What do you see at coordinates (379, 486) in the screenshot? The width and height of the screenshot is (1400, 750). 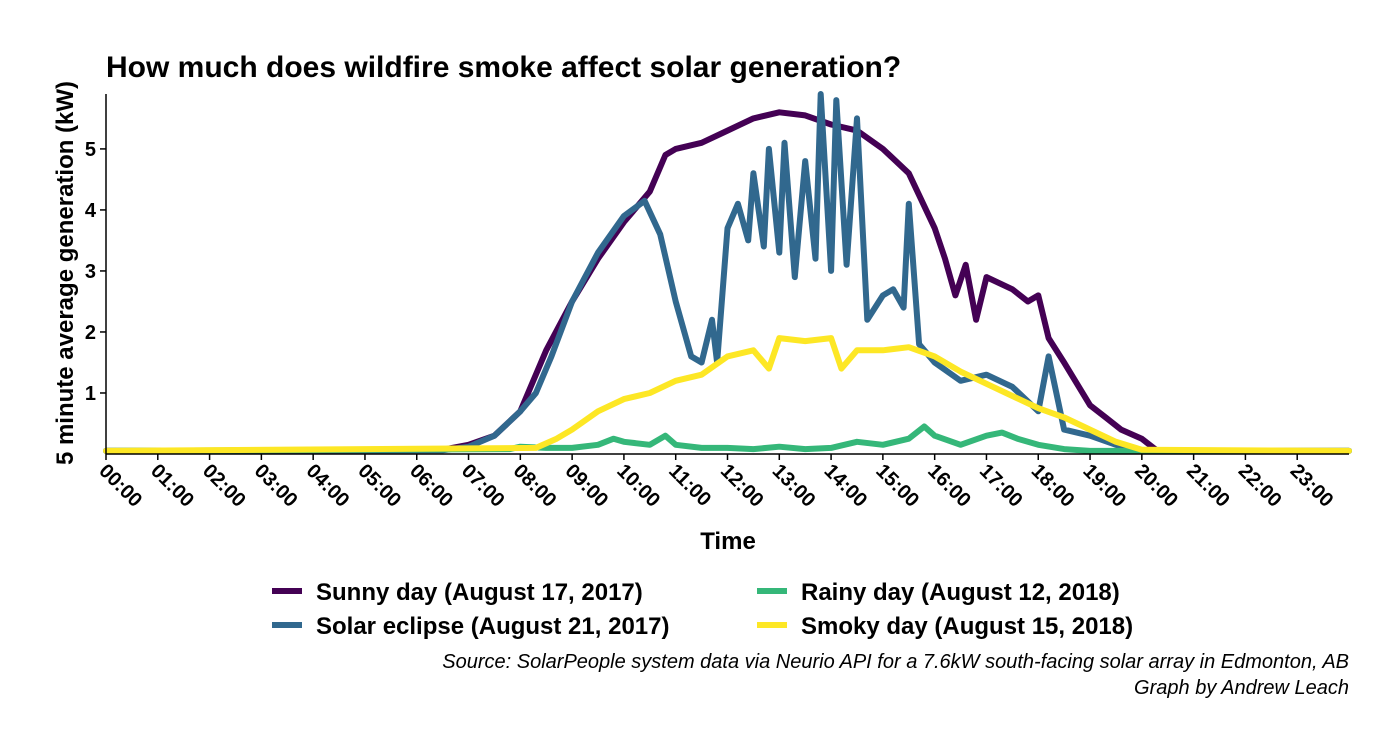 I see `x-tick-label: 05:00` at bounding box center [379, 486].